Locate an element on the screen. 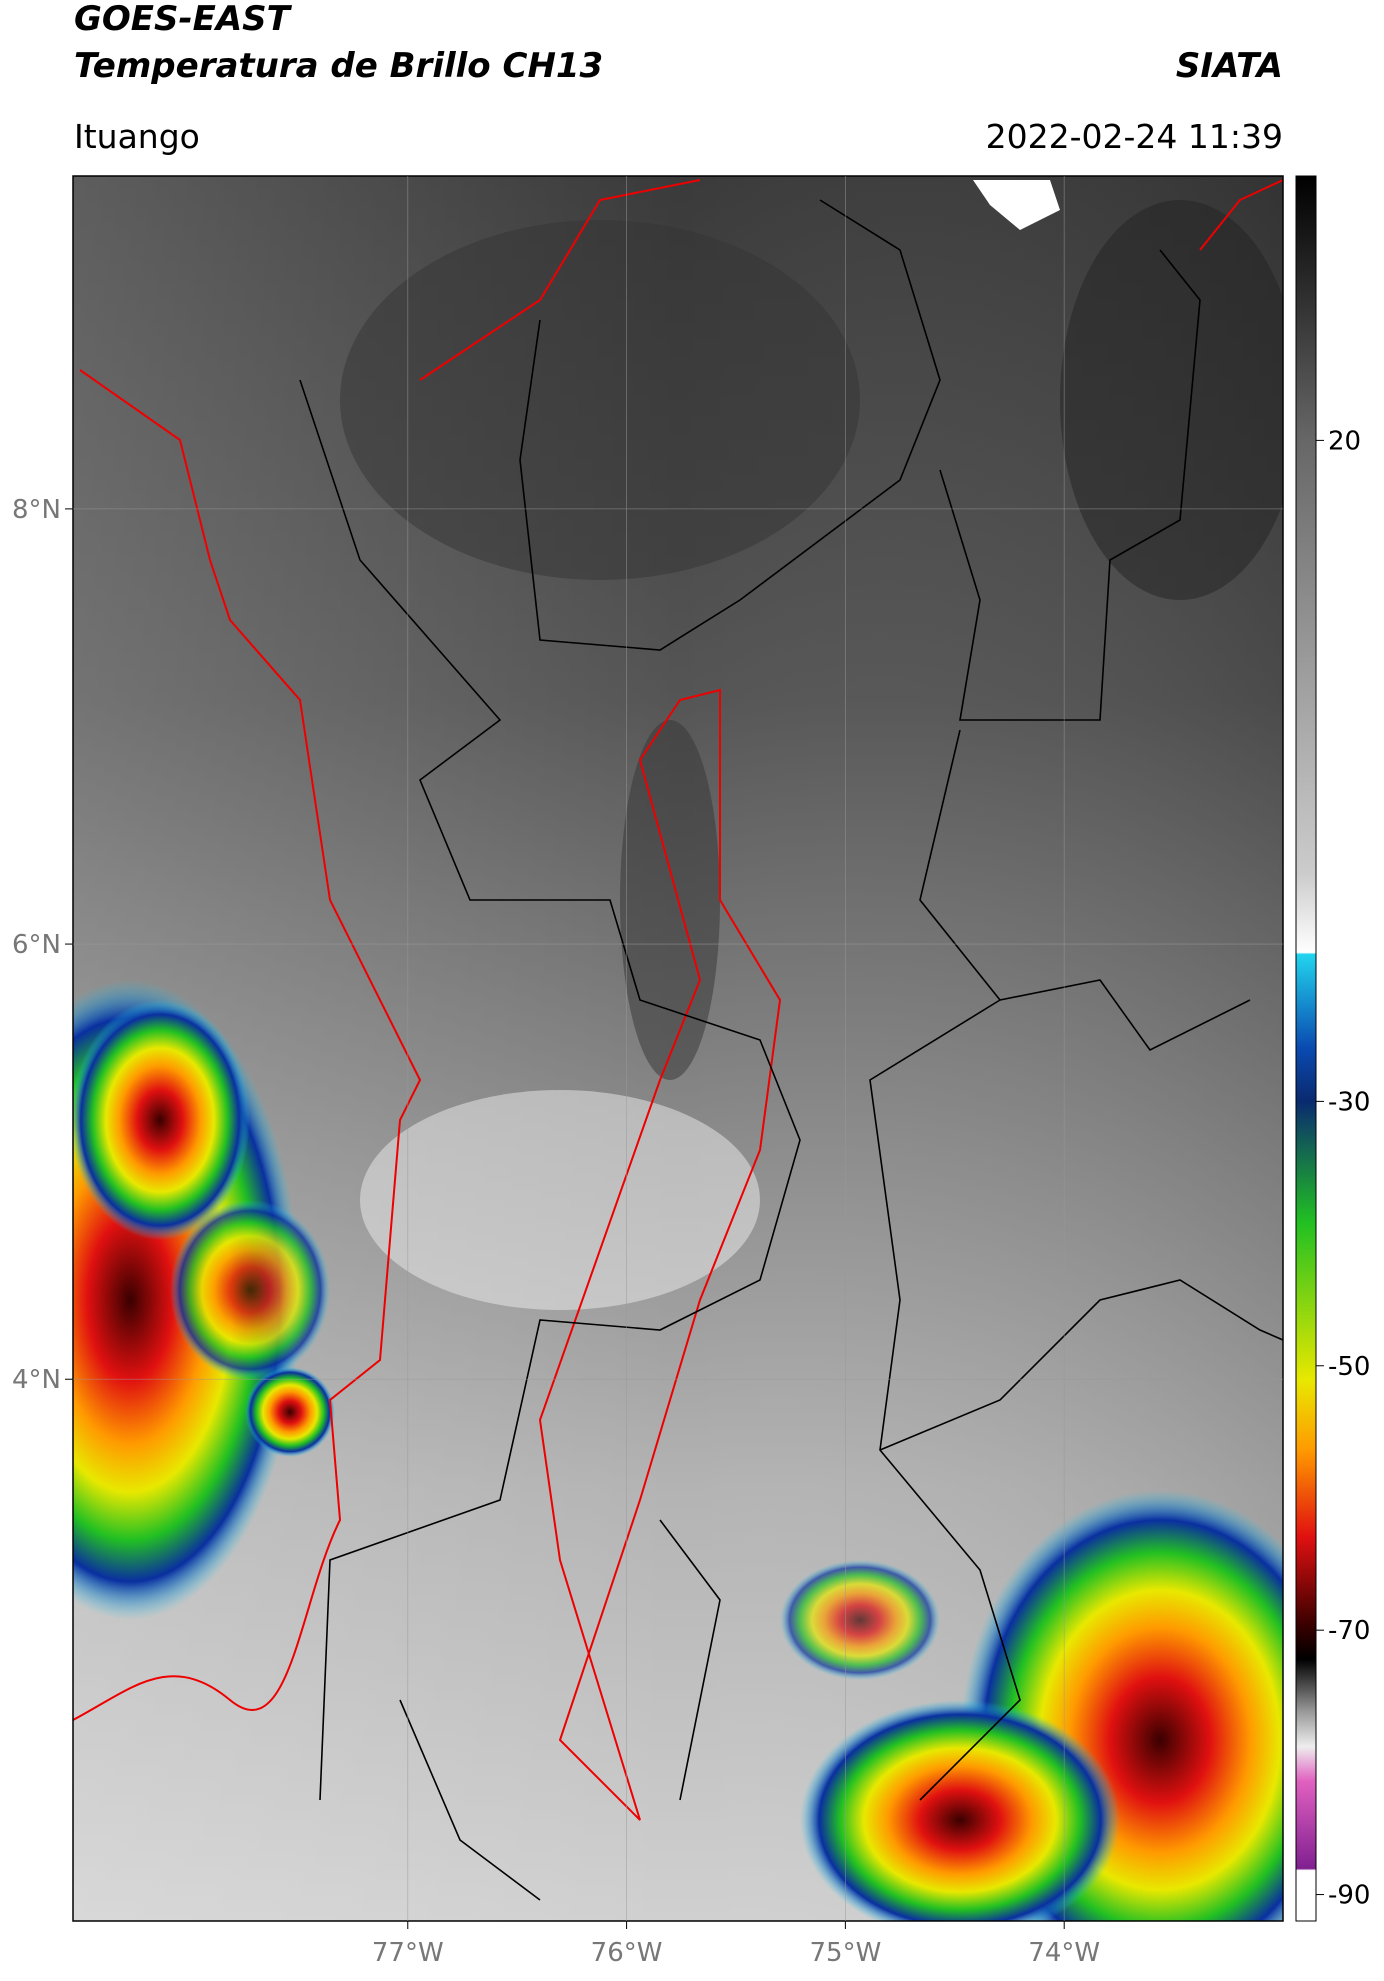 The image size is (1384, 1981). colorbar-tick-label: -90 is located at coordinates (1349, 1896).